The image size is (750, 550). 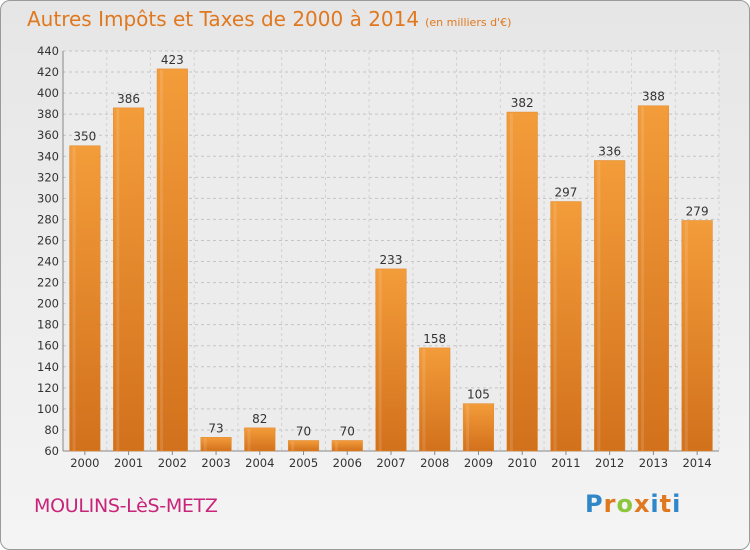 What do you see at coordinates (126, 506) in the screenshot?
I see `town-name: MOULINS-LèS-METZ` at bounding box center [126, 506].